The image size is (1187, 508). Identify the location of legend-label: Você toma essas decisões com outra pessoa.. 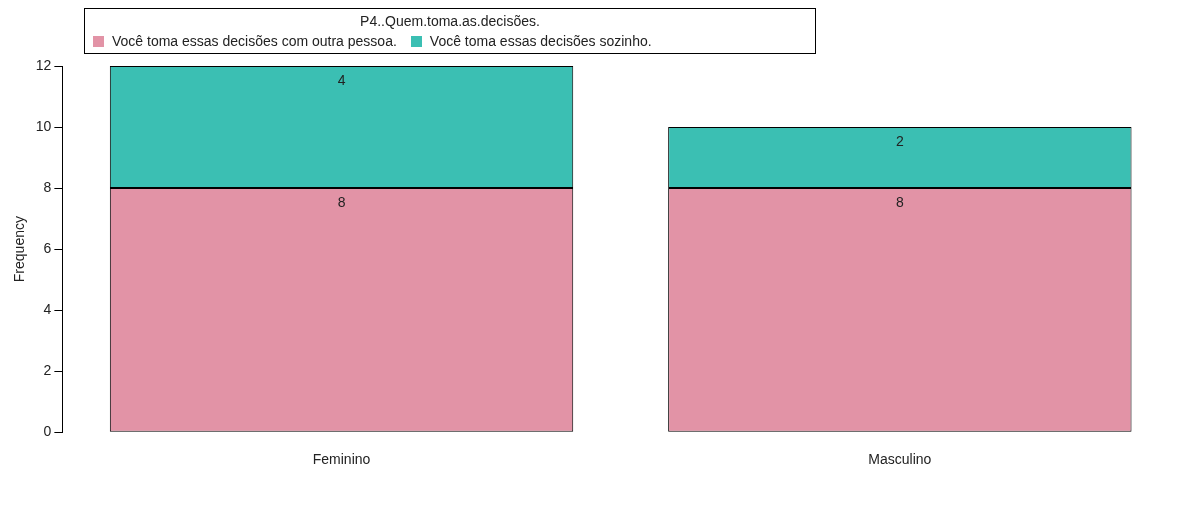
(254, 41).